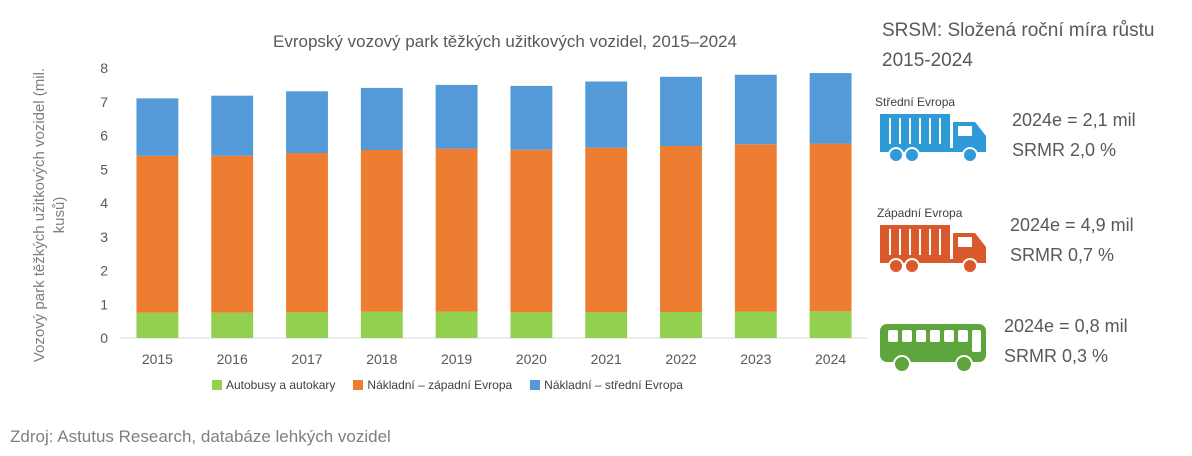  What do you see at coordinates (232, 359) in the screenshot?
I see `x-tick-label: 2016` at bounding box center [232, 359].